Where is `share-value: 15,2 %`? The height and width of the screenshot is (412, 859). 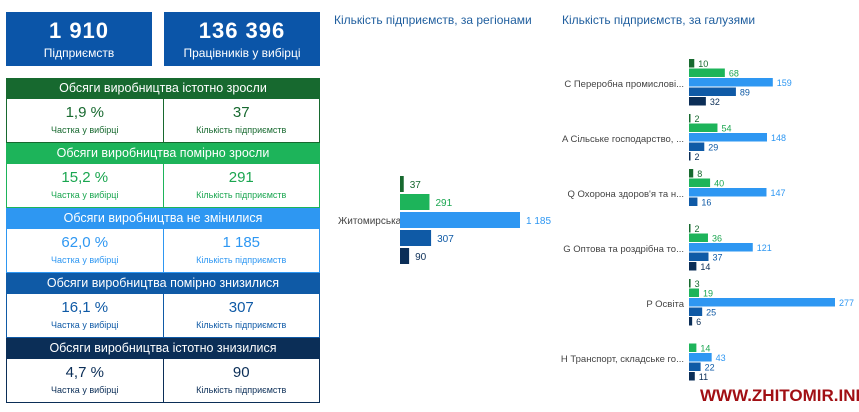 share-value: 15,2 % is located at coordinates (85, 177).